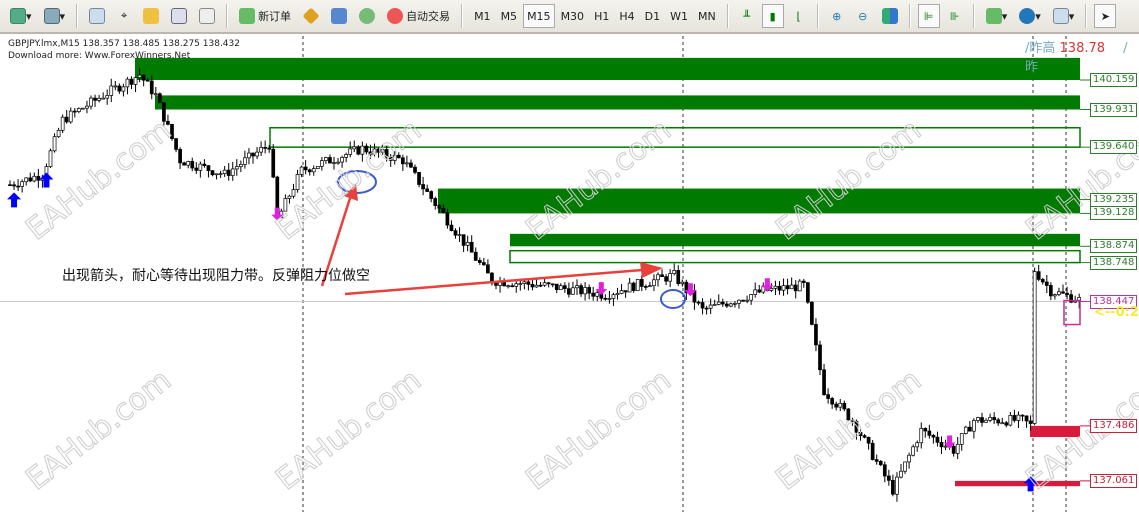  I want to click on auto-trading-button: 自动交易, so click(418, 16).